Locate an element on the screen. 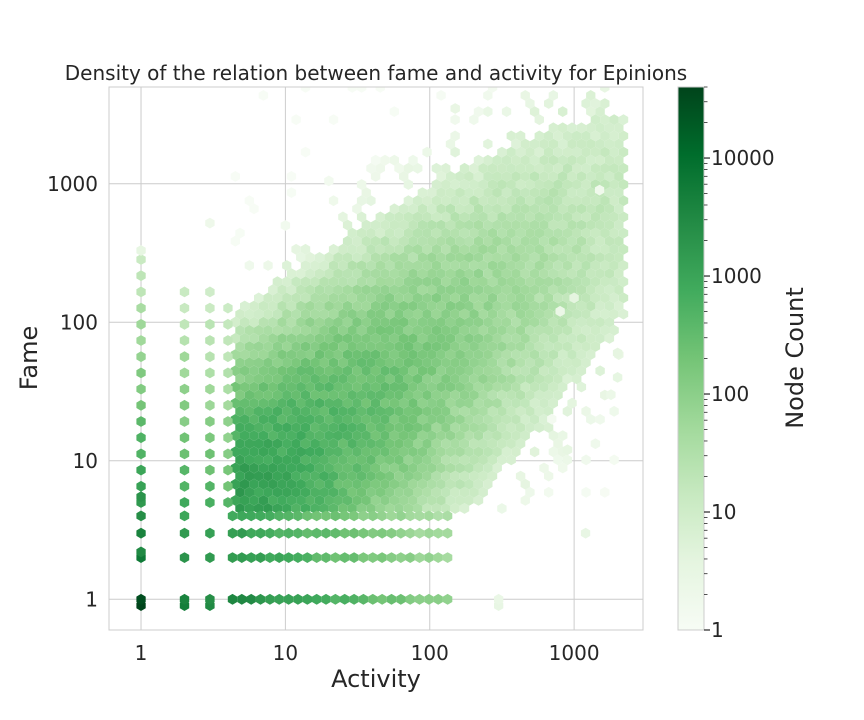 The height and width of the screenshot is (720, 864). colorbar-tick-label: 10 is located at coordinates (723, 512).